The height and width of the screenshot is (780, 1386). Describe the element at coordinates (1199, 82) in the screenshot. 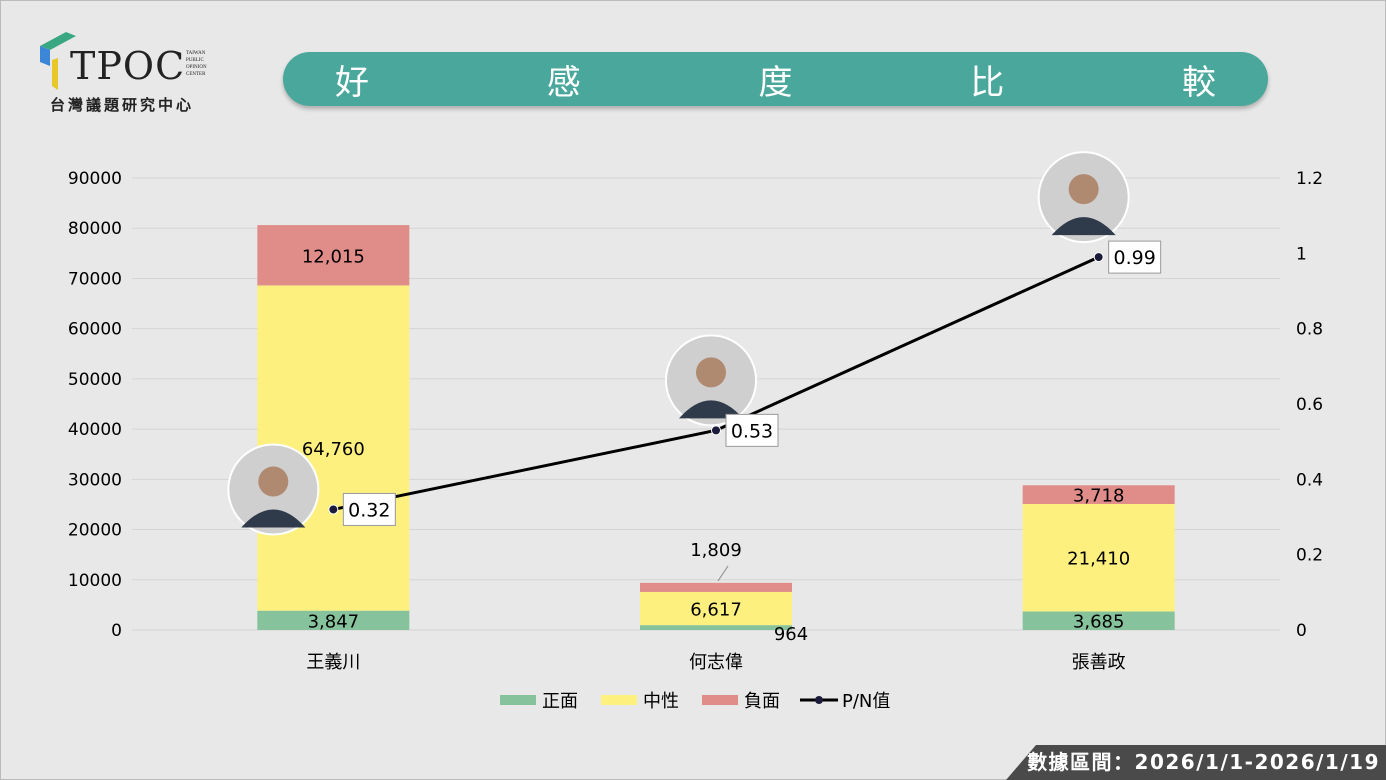

I see `title-char: 較` at that location.